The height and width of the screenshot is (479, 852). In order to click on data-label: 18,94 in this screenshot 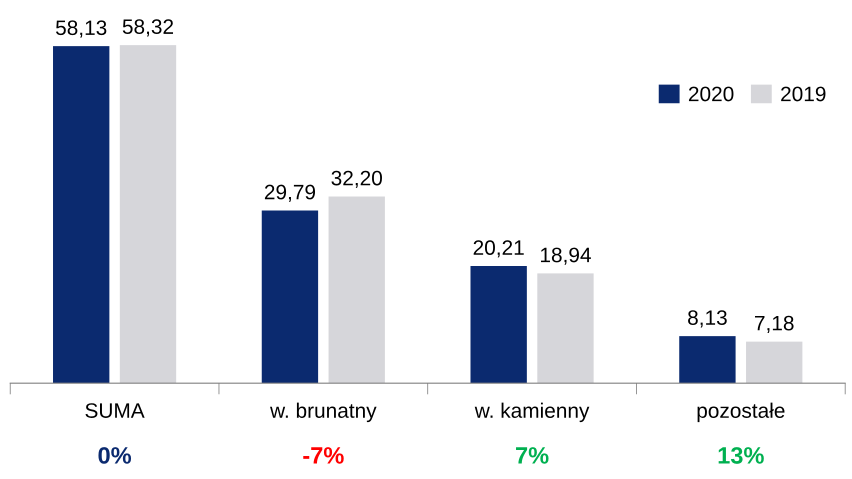, I will do `click(565, 256)`.